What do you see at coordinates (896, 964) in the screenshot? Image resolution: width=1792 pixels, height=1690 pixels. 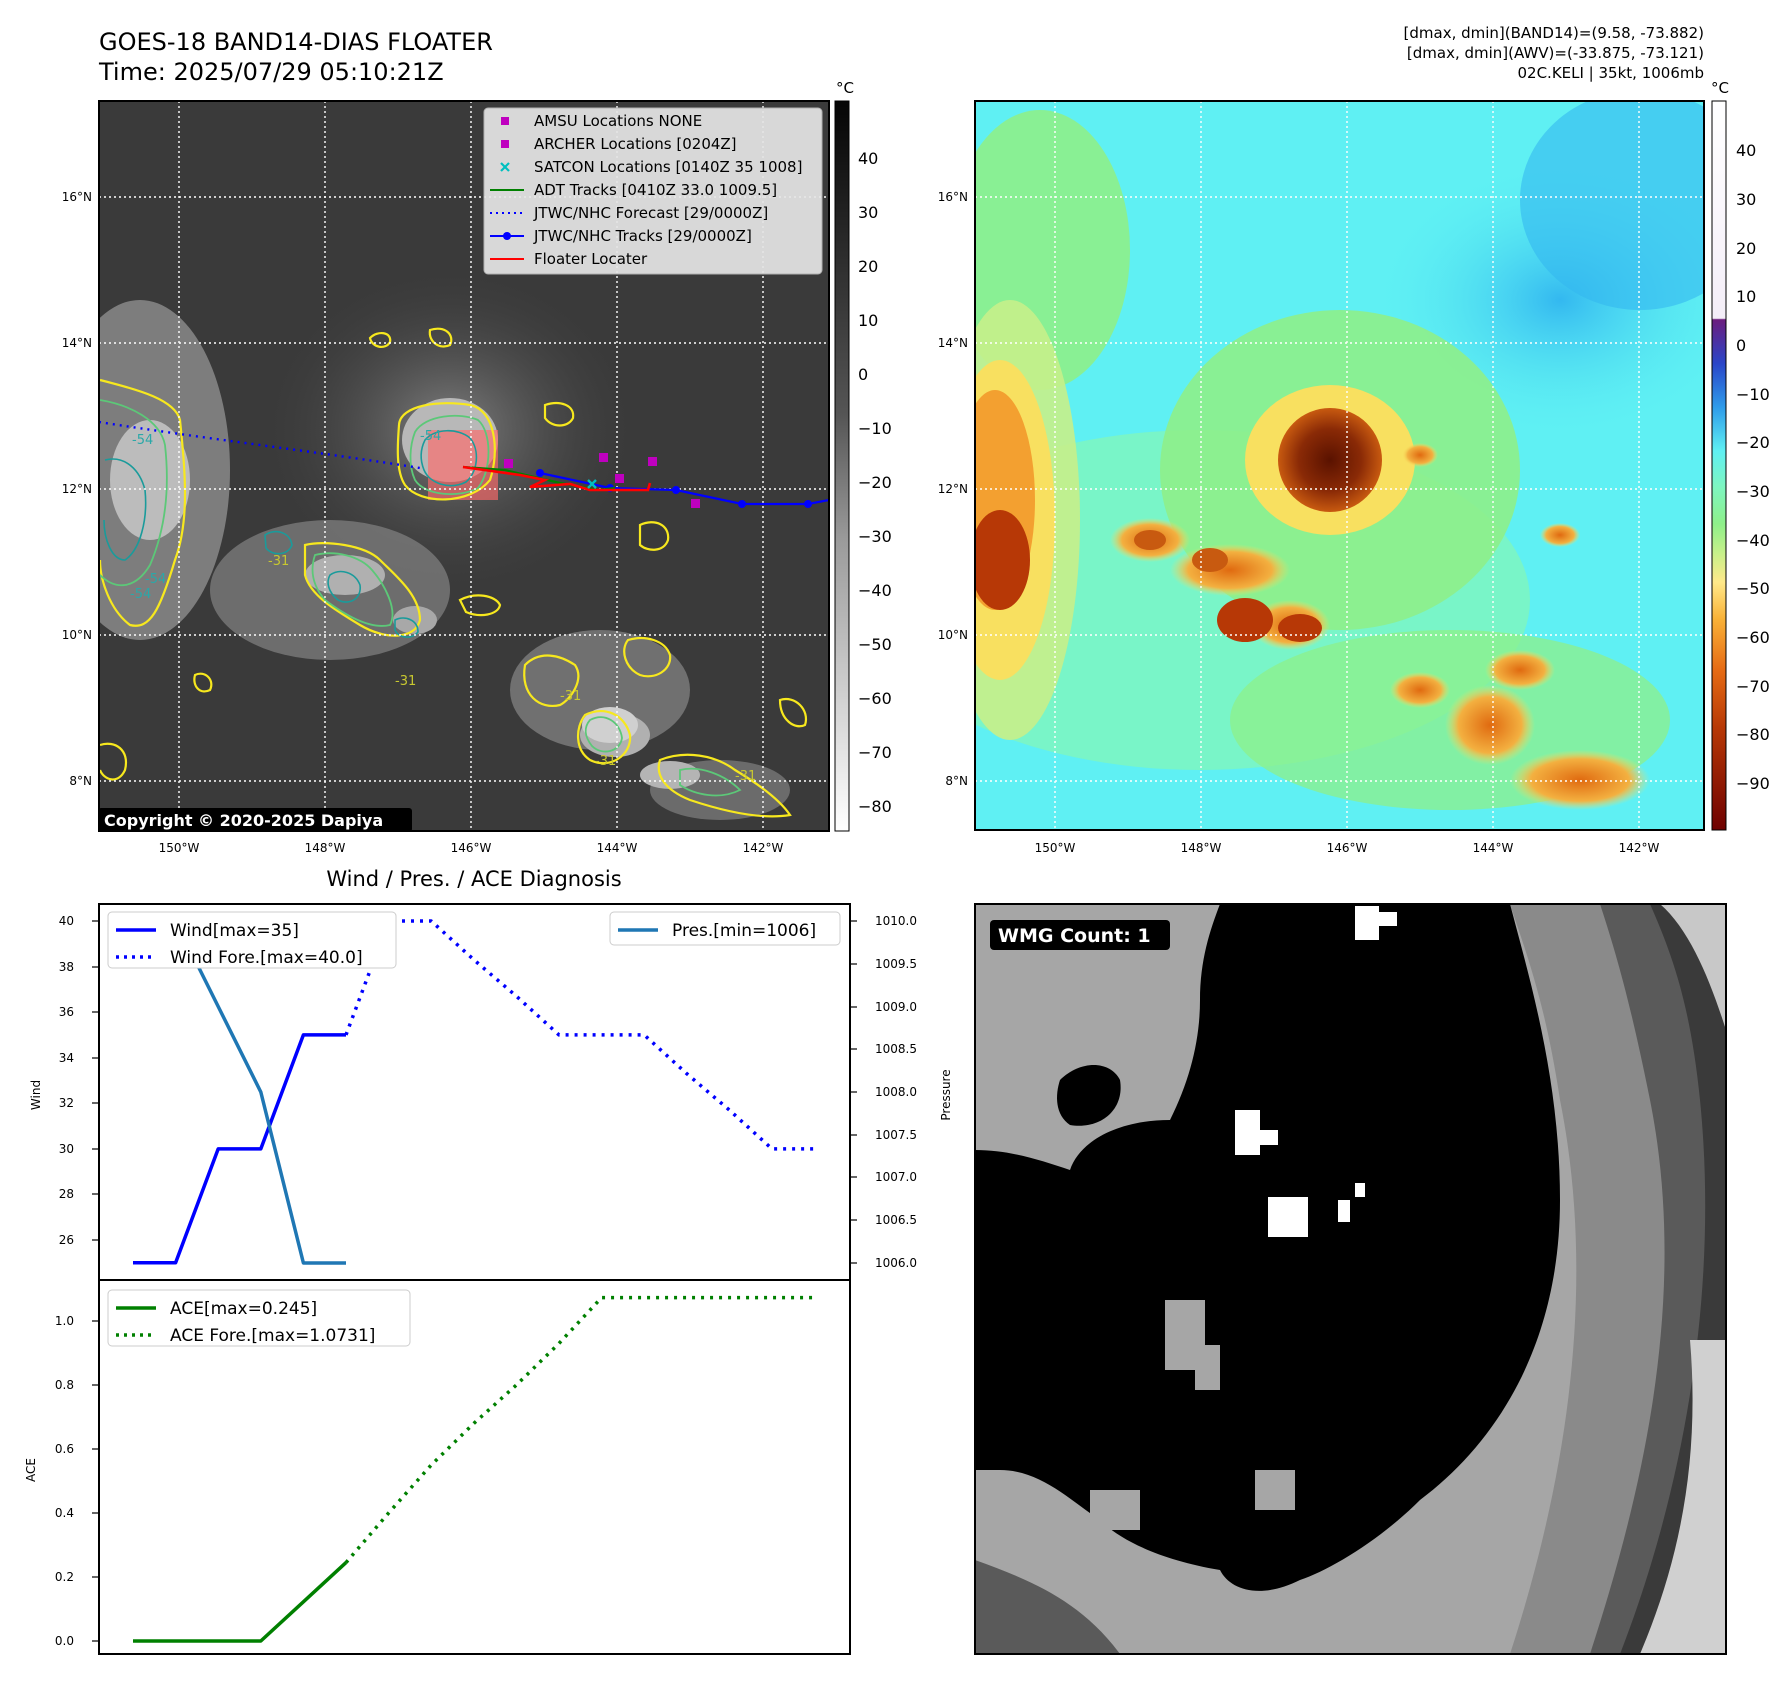 I see `tick-label: 1009.5` at bounding box center [896, 964].